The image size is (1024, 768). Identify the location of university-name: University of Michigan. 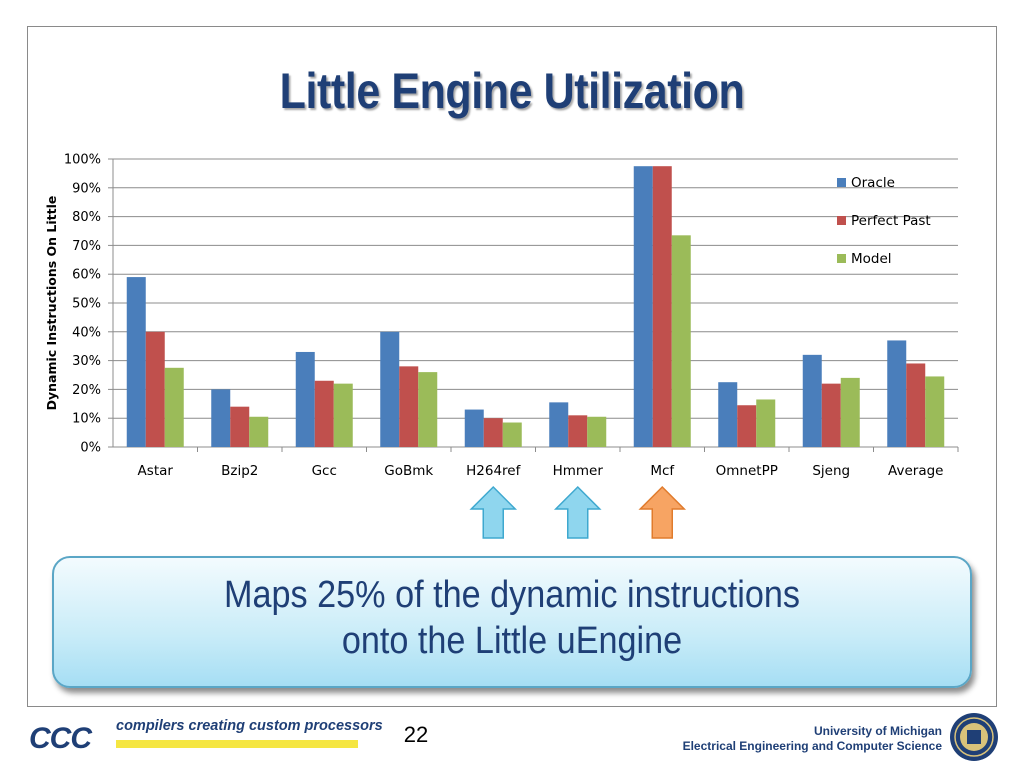
(877, 731).